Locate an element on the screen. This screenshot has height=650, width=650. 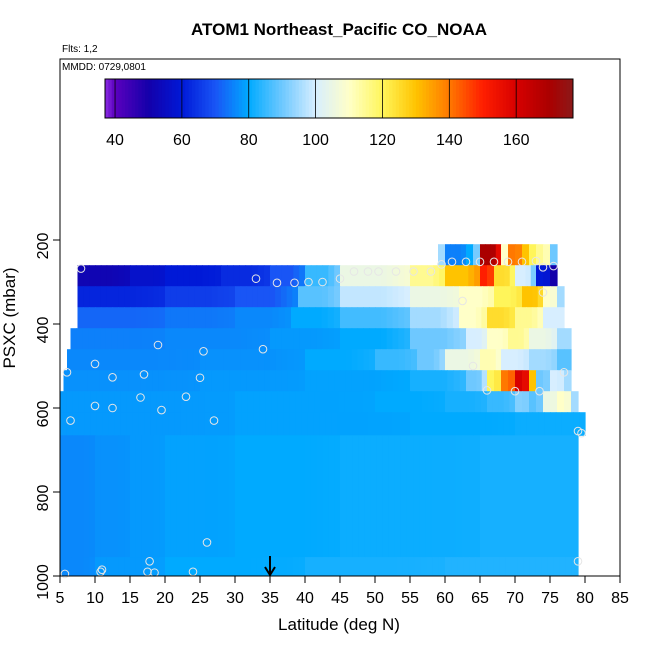
y-tick-label: 1000 is located at coordinates (43, 582).